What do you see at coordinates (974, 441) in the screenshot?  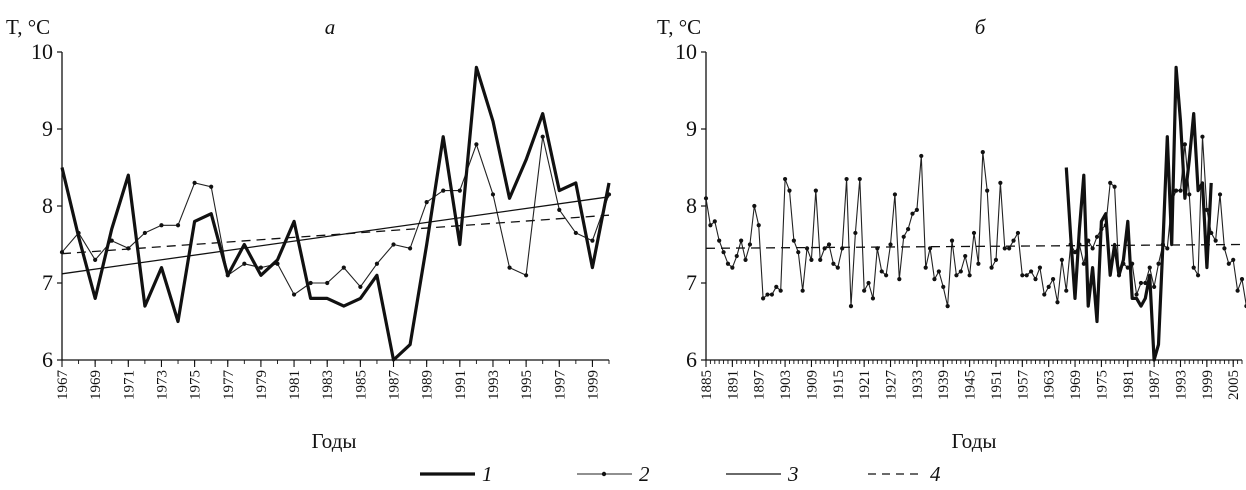 I see `panel-b-x-axis-title: Годы` at bounding box center [974, 441].